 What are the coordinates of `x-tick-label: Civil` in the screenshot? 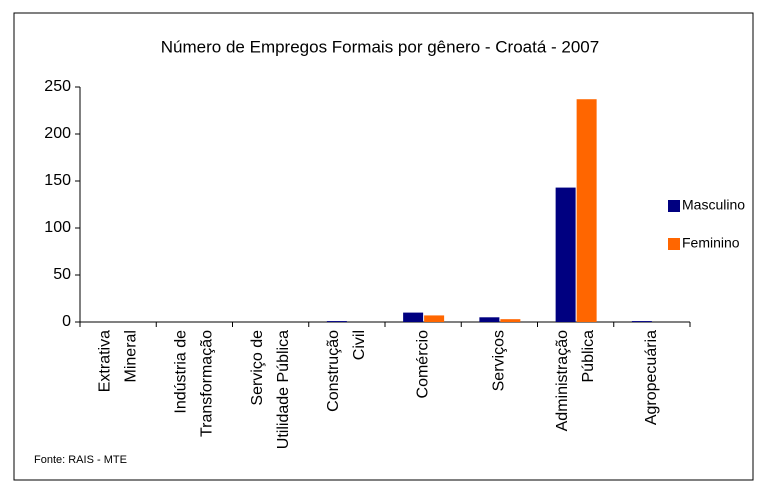 It's located at (359, 345).